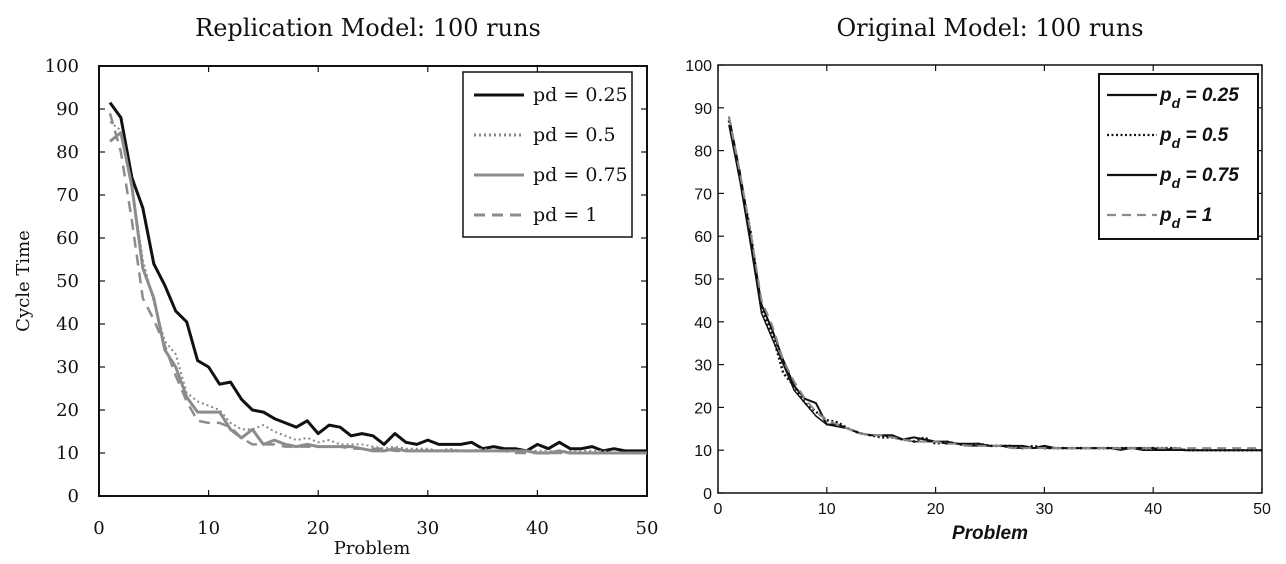  I want to click on right-chart-title: Original Model: 100 runs, so click(989, 28).